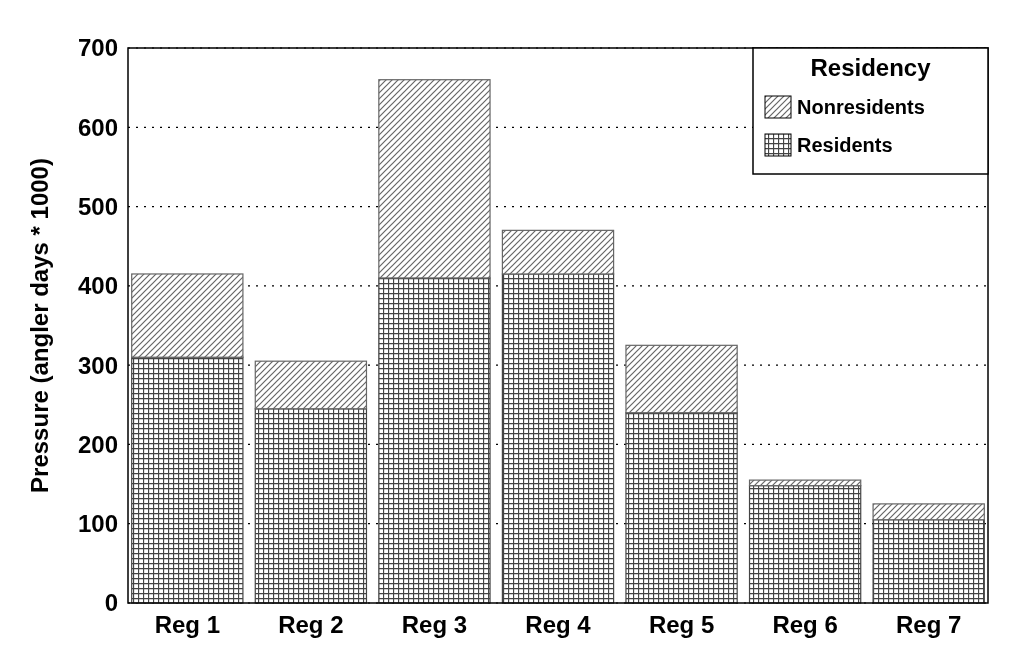 This screenshot has height=672, width=1018. What do you see at coordinates (97, 524) in the screenshot?
I see `y-tick-label: 100` at bounding box center [97, 524].